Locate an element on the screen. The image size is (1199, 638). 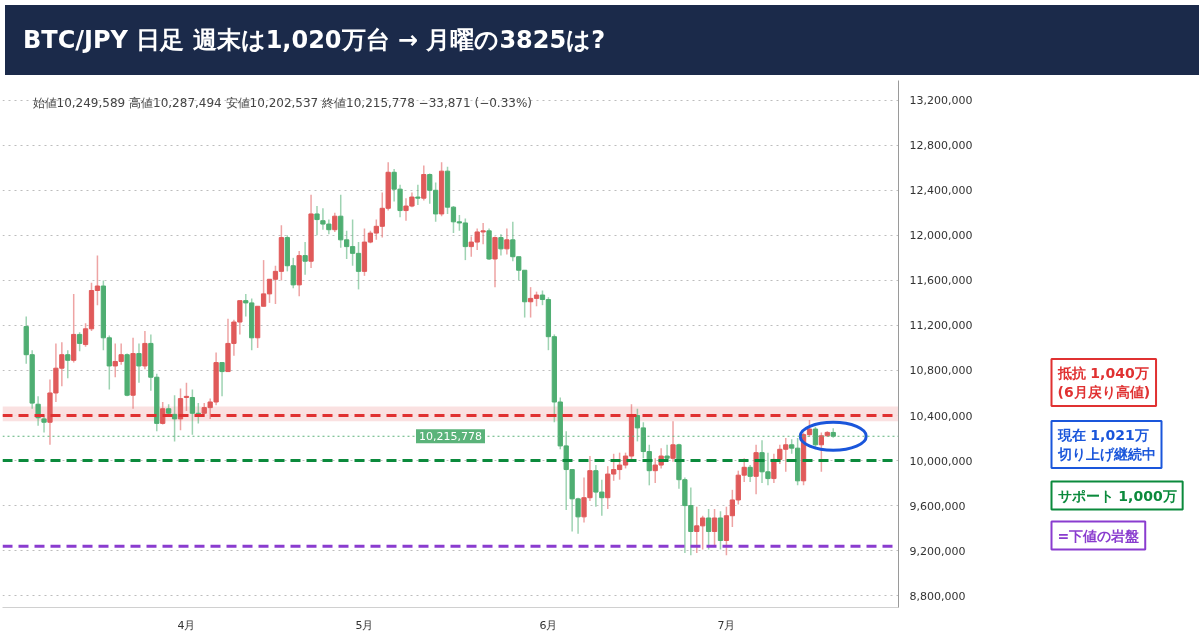
y-tick-label: 9,600,000 is located at coordinates (937, 506).